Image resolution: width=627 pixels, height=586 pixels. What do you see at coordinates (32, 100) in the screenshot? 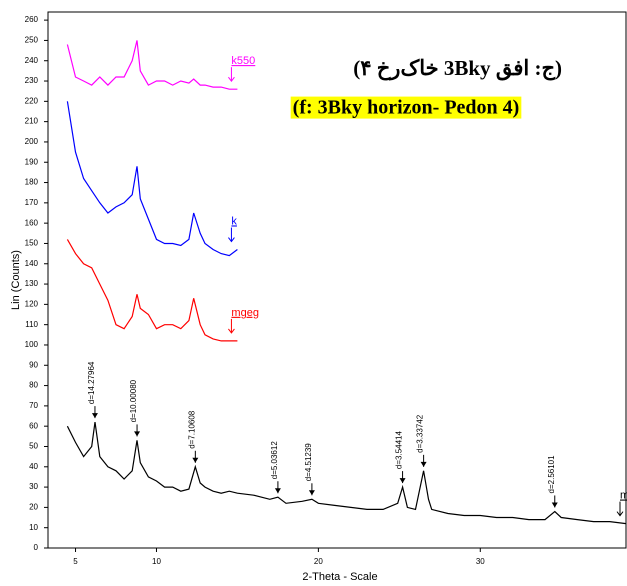
I see `y-tick-label: 220` at bounding box center [32, 100].